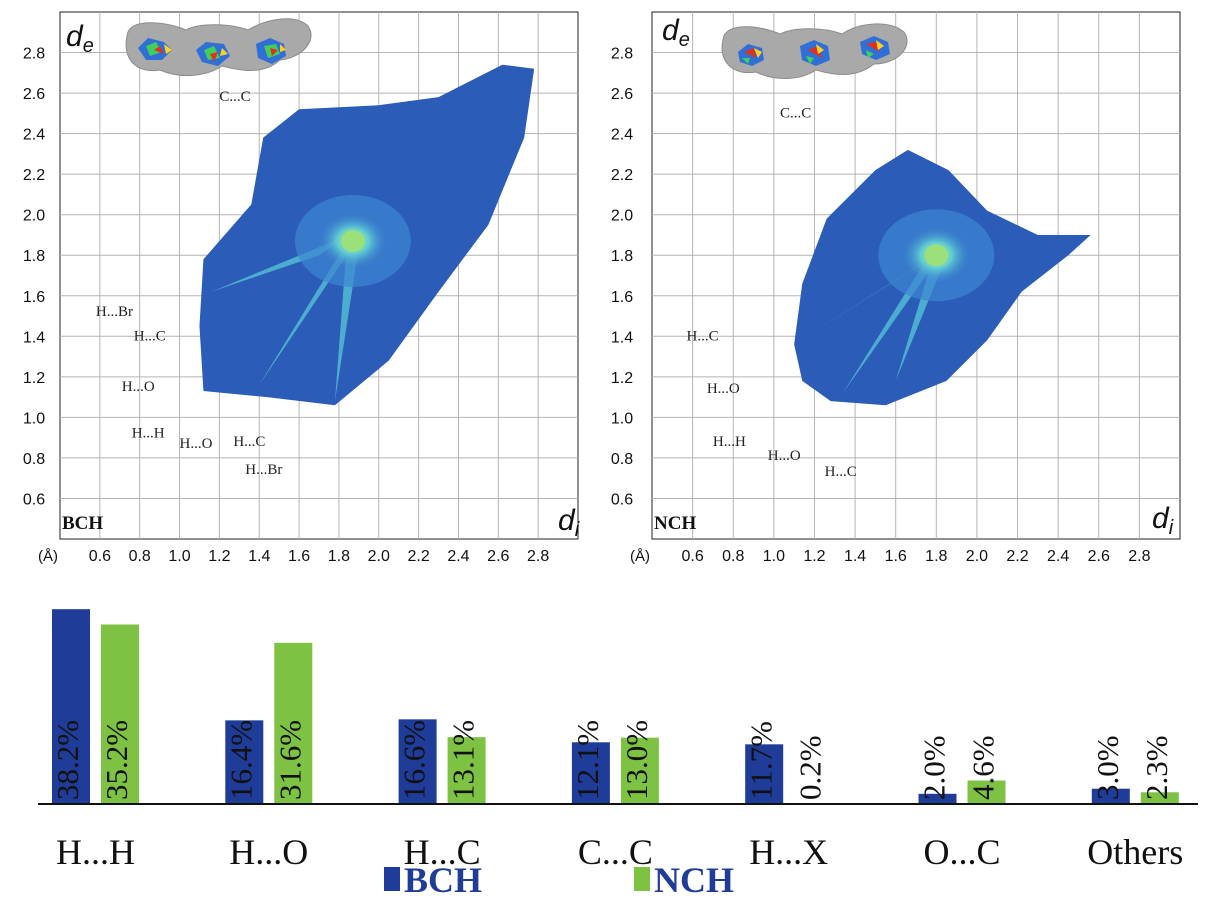  What do you see at coordinates (268, 852) in the screenshot?
I see `category-label: H...O` at bounding box center [268, 852].